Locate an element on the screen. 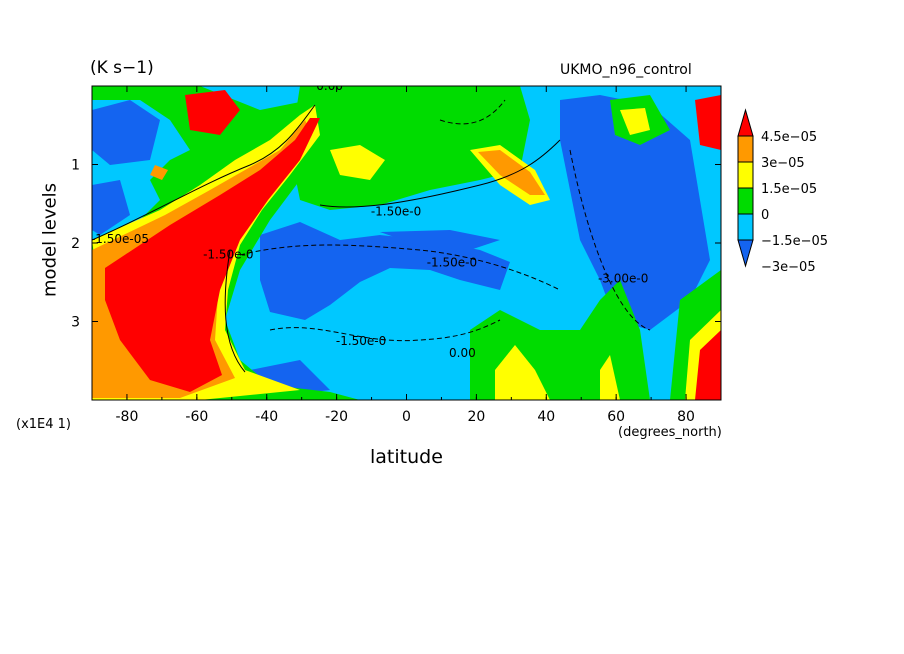 The height and width of the screenshot is (654, 904). x-tick-label: -40 is located at coordinates (266, 417).